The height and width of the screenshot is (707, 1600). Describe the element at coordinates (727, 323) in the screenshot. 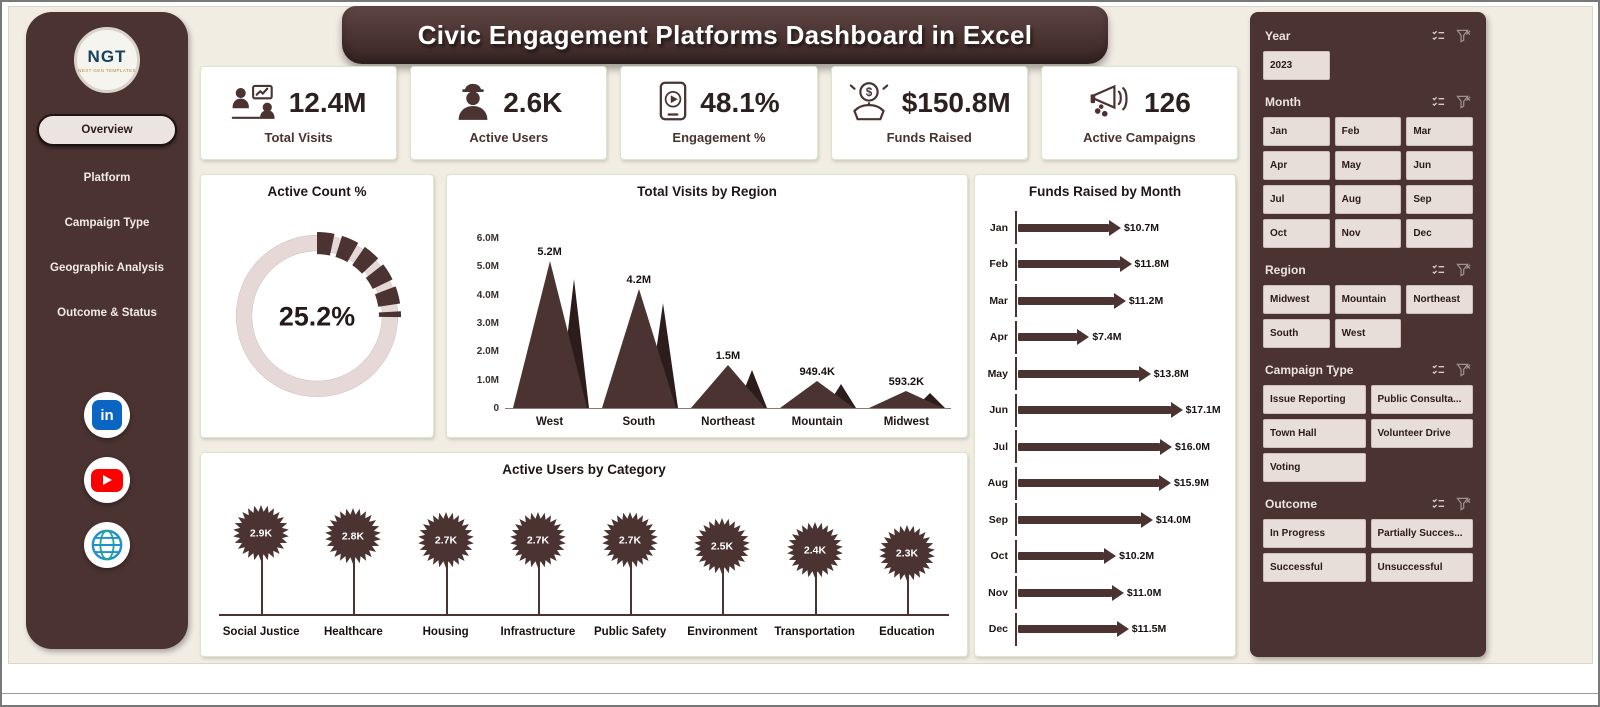

I see `region-bar-northeast: 1.5M` at that location.